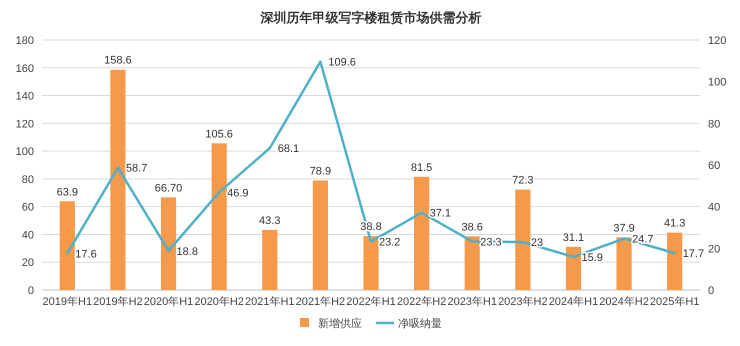 This screenshot has height=346, width=740. What do you see at coordinates (67, 302) in the screenshot?
I see `x-tick-label: 2019年H1` at bounding box center [67, 302].